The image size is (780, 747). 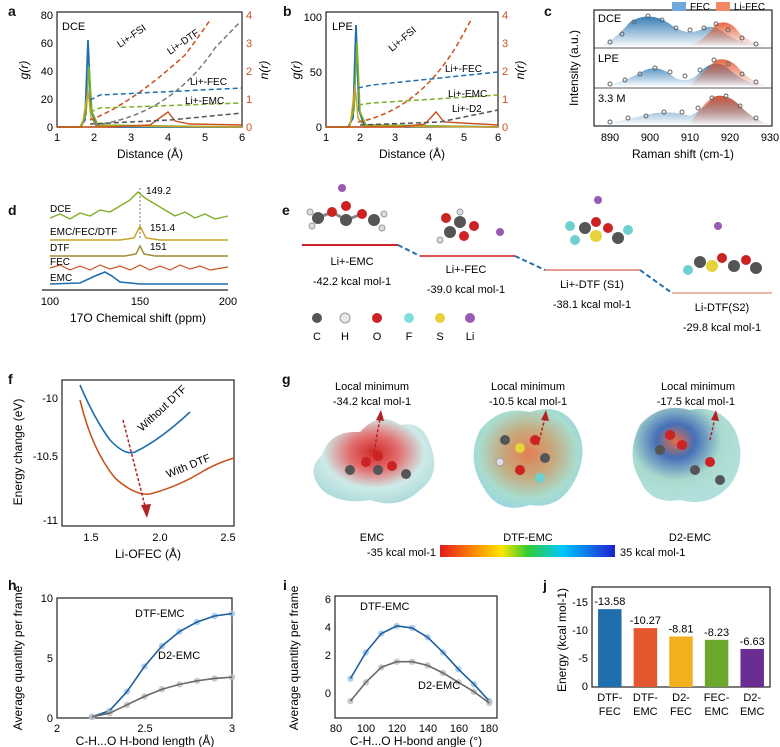 I want to click on bar-category-label: FEC-, so click(x=717, y=698).